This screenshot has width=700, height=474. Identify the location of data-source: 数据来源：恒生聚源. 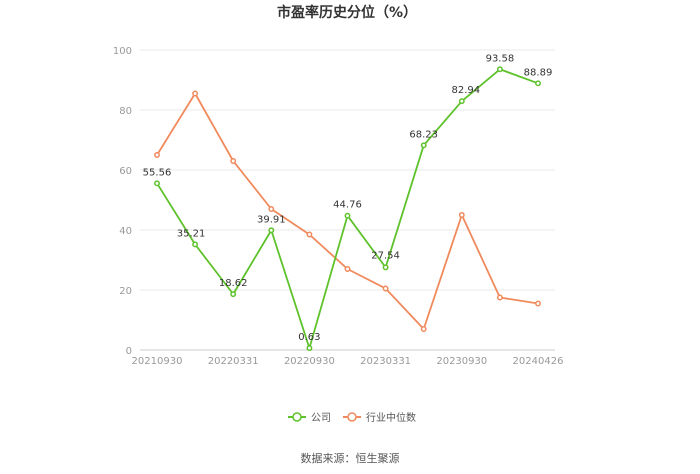
(350, 458).